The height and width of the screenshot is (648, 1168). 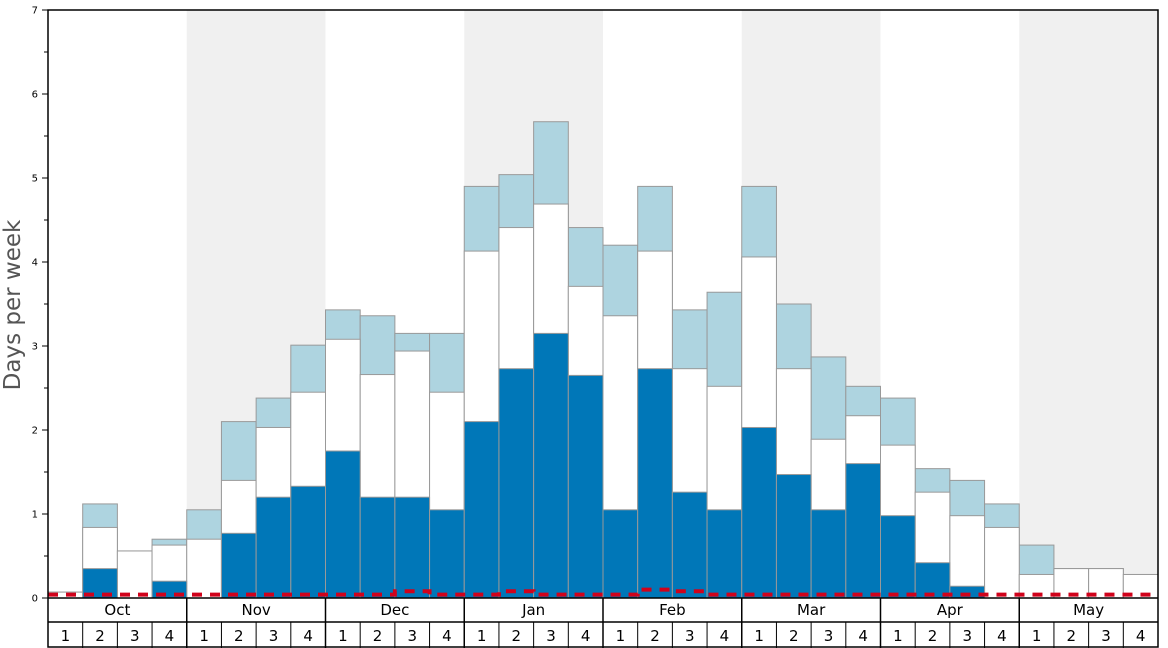 I want to click on y-tick-label: 5, so click(x=35, y=179).